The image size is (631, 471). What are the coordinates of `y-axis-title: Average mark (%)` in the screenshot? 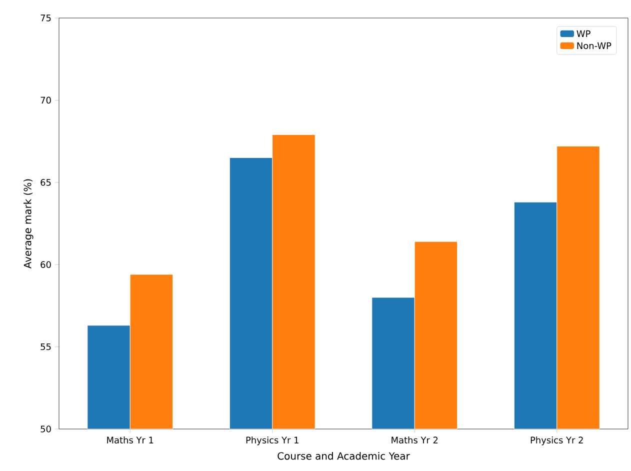 It's located at (29, 223).